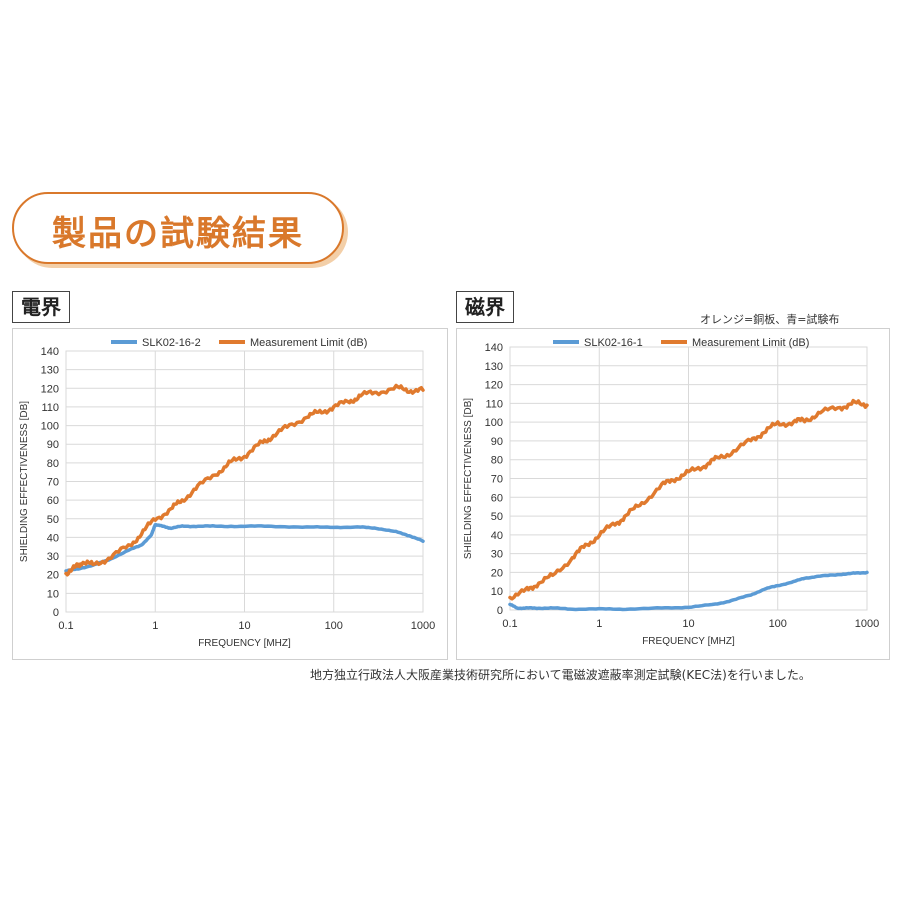 The width and height of the screenshot is (900, 900). What do you see at coordinates (41, 307) in the screenshot?
I see `panel-label-electric: 電界` at bounding box center [41, 307].